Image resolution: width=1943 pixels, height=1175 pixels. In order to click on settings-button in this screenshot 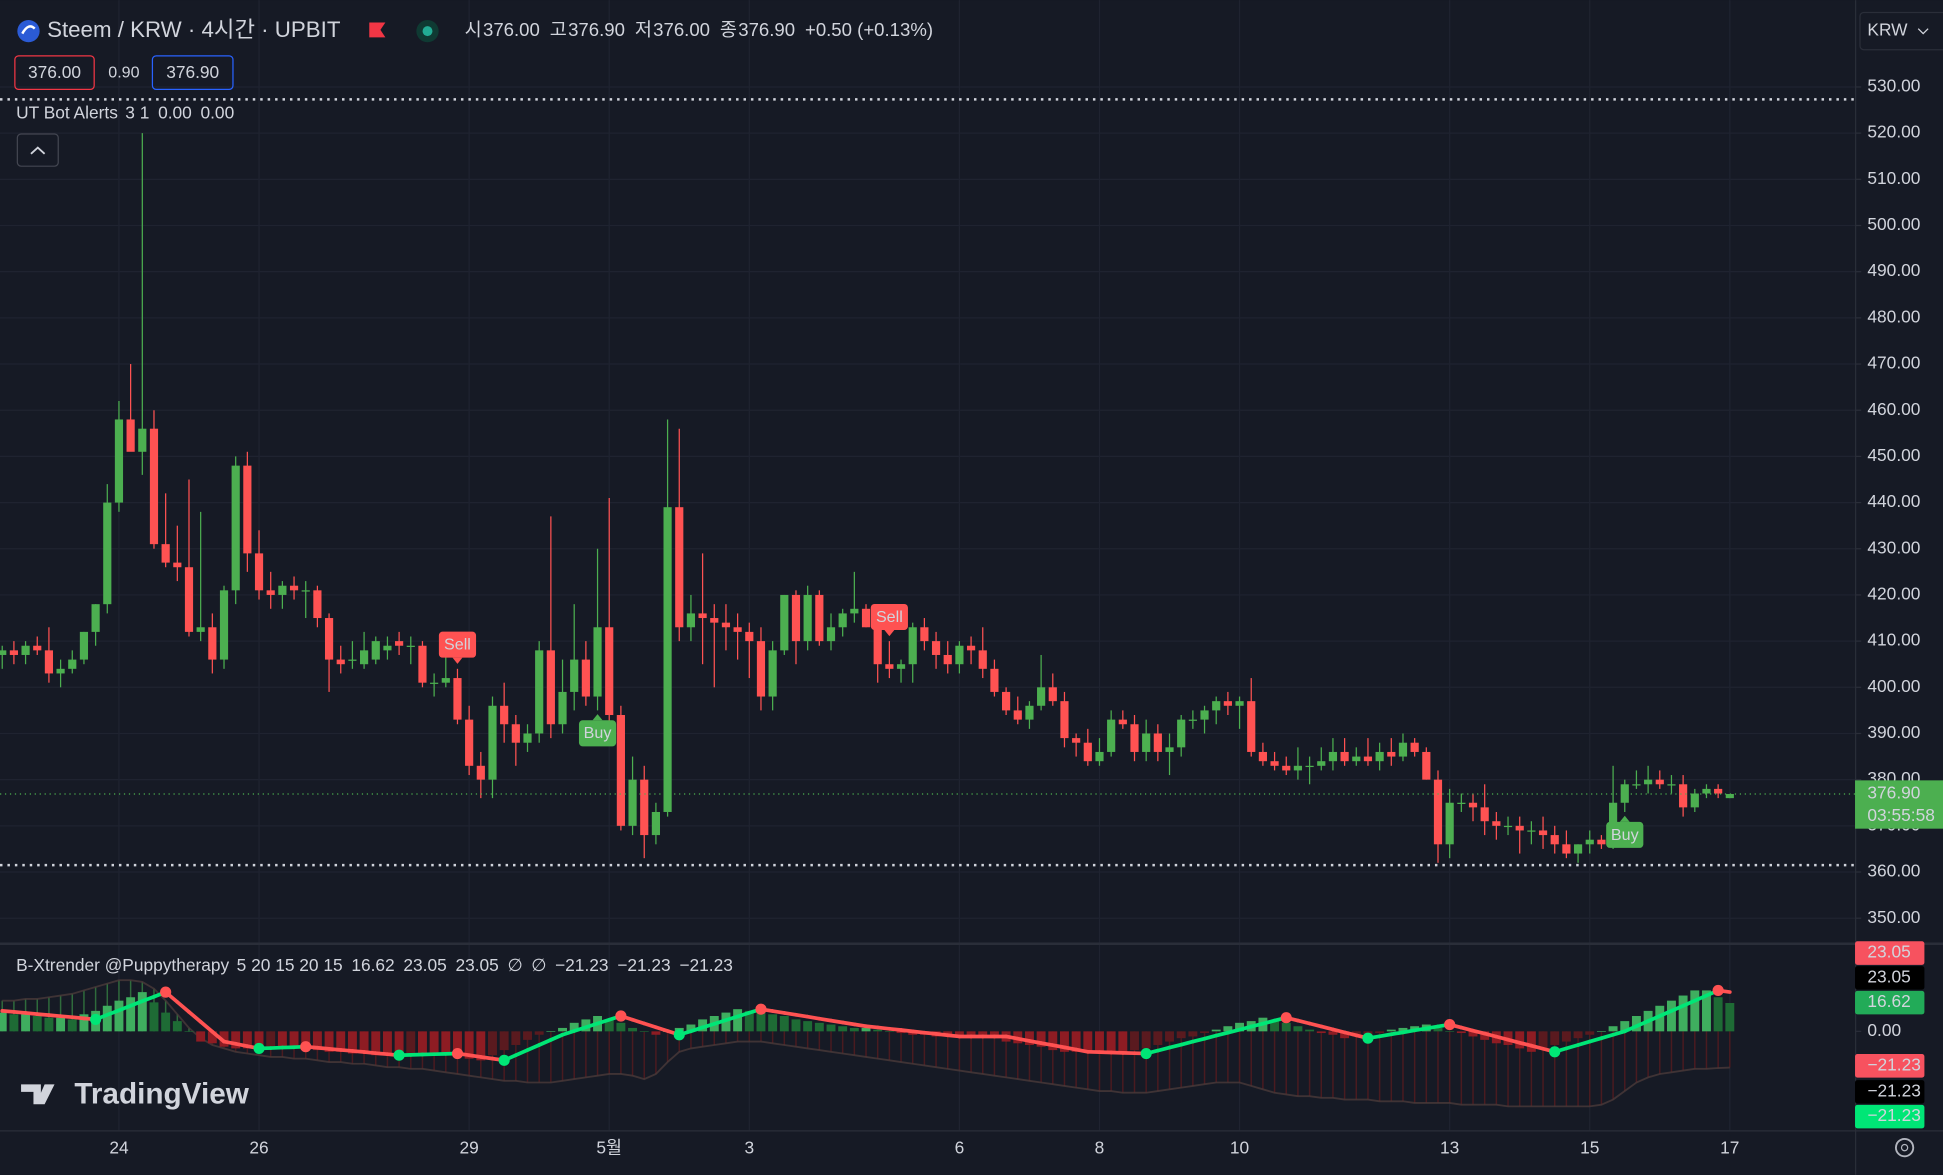, I will do `click(1904, 1147)`.